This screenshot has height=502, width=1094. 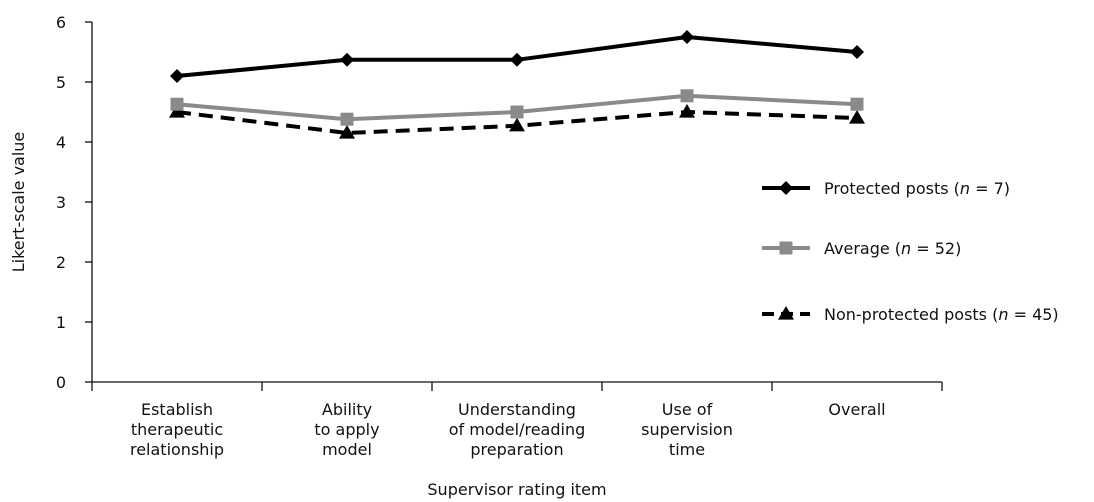 What do you see at coordinates (517, 429) in the screenshot?
I see `x-category-label: Understanding of model/reading preparation` at bounding box center [517, 429].